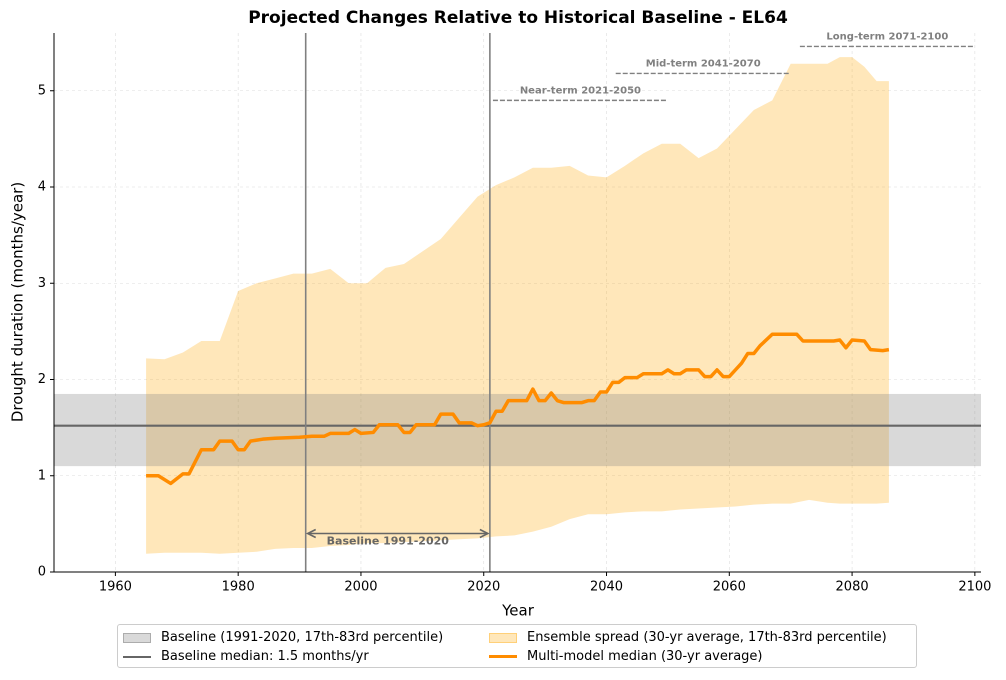 The width and height of the screenshot is (1006, 680). What do you see at coordinates (974, 587) in the screenshot?
I see `x-tick-label: 2100` at bounding box center [974, 587].